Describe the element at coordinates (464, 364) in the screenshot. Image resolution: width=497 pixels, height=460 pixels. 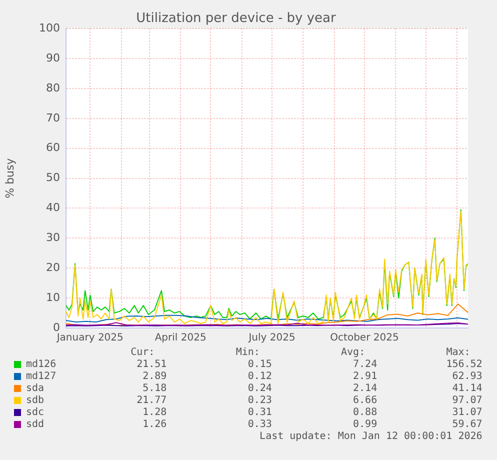
I see `text: 156.52` at that location.